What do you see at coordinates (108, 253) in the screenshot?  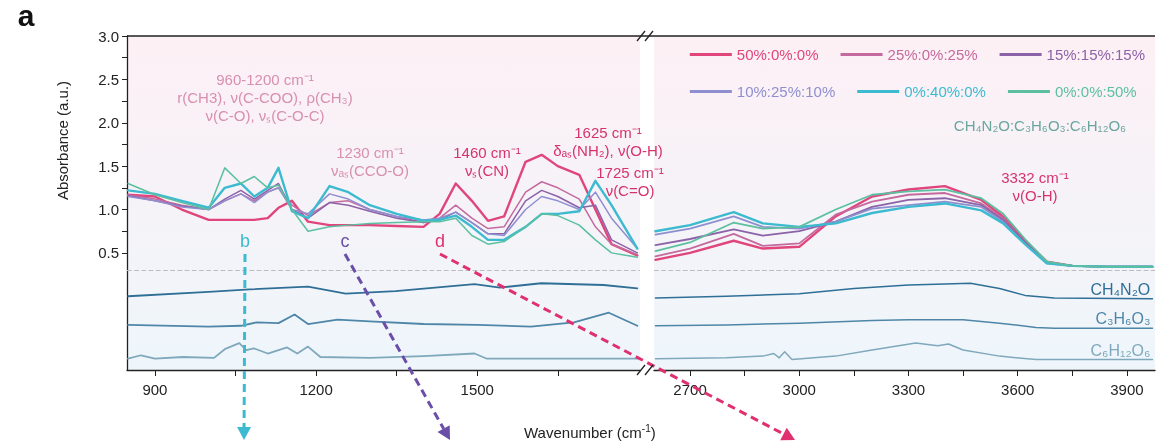 I see `y-tick-label: 0.5` at bounding box center [108, 253].